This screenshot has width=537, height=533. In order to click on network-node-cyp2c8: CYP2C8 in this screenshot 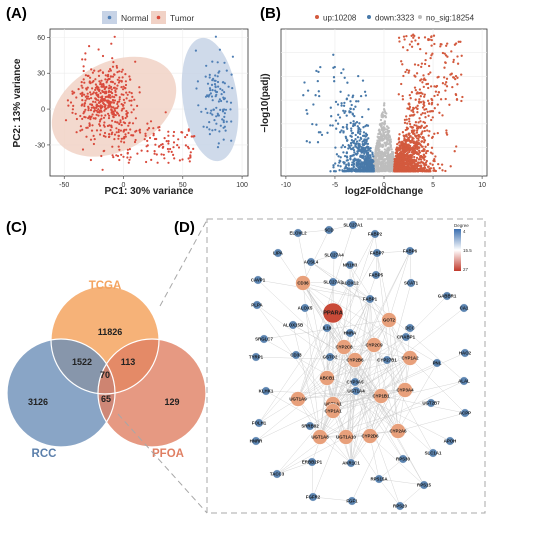, I will do `click(344, 347)`.